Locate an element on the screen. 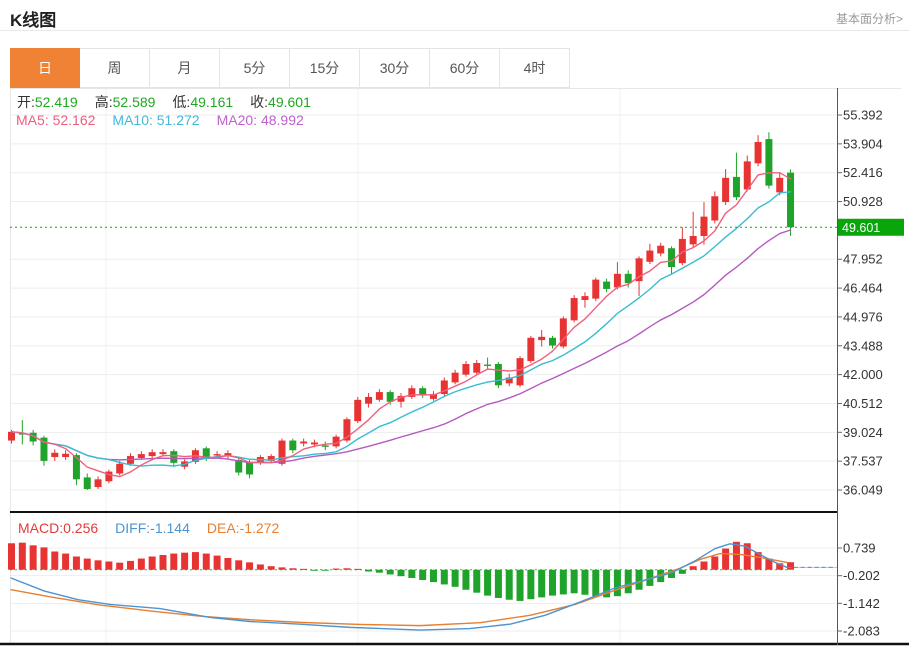 This screenshot has height=647, width=909. period-tab-1: 周 is located at coordinates (115, 68).